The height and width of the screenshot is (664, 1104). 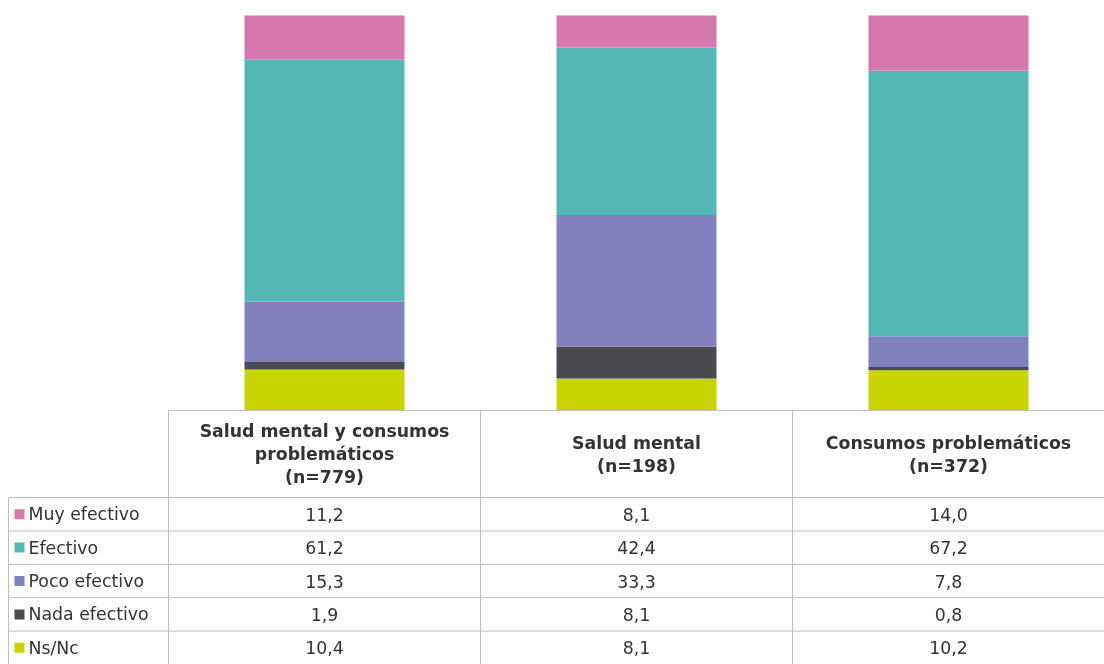 I want to click on legend-label: Poco efectivo, so click(x=86, y=581).